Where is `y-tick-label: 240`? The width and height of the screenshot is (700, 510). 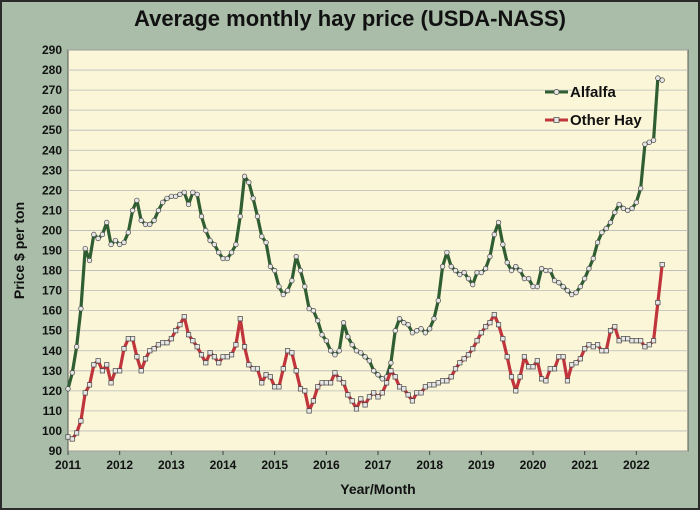 y-tick-label: 240 is located at coordinates (52, 150).